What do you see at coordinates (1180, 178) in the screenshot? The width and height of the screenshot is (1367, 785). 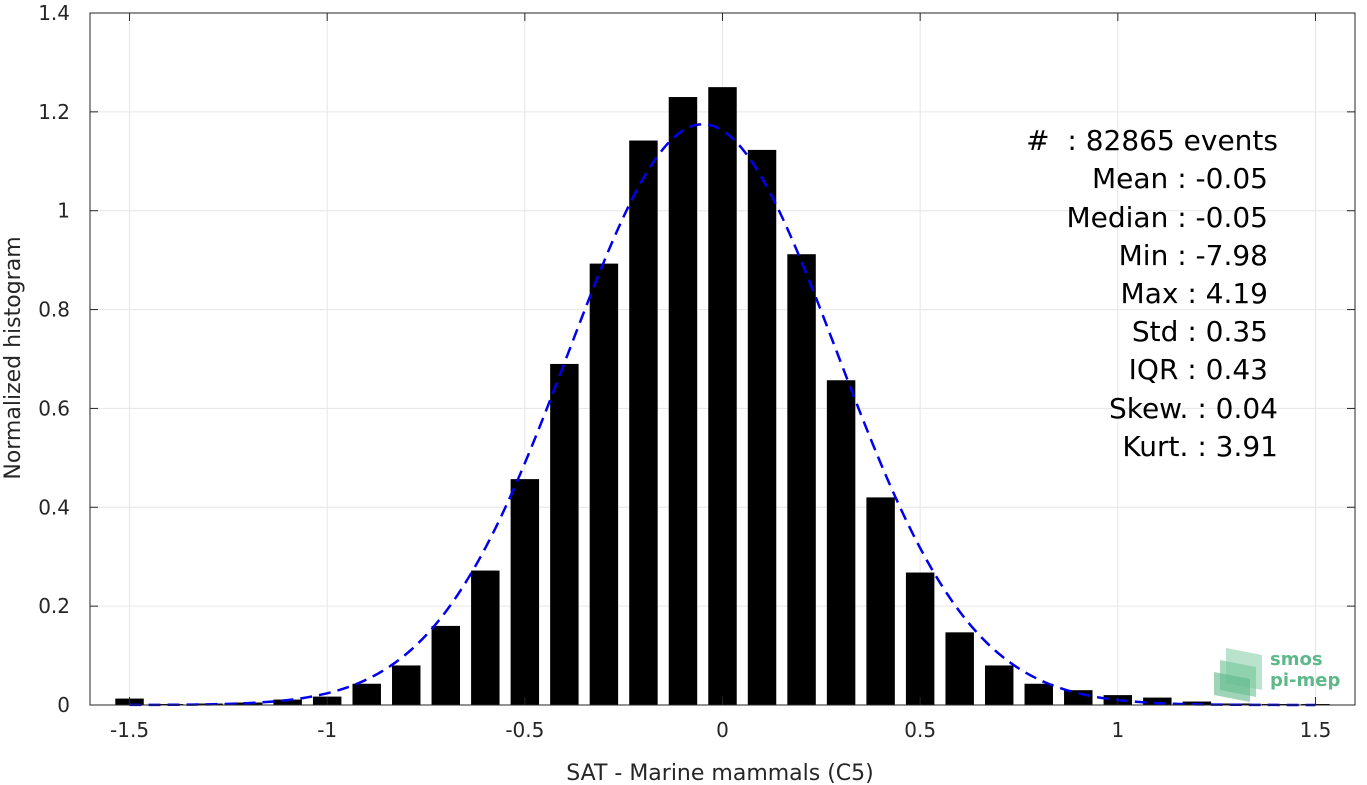 I see `stats-line-mean: Mean : -0.05` at bounding box center [1180, 178].